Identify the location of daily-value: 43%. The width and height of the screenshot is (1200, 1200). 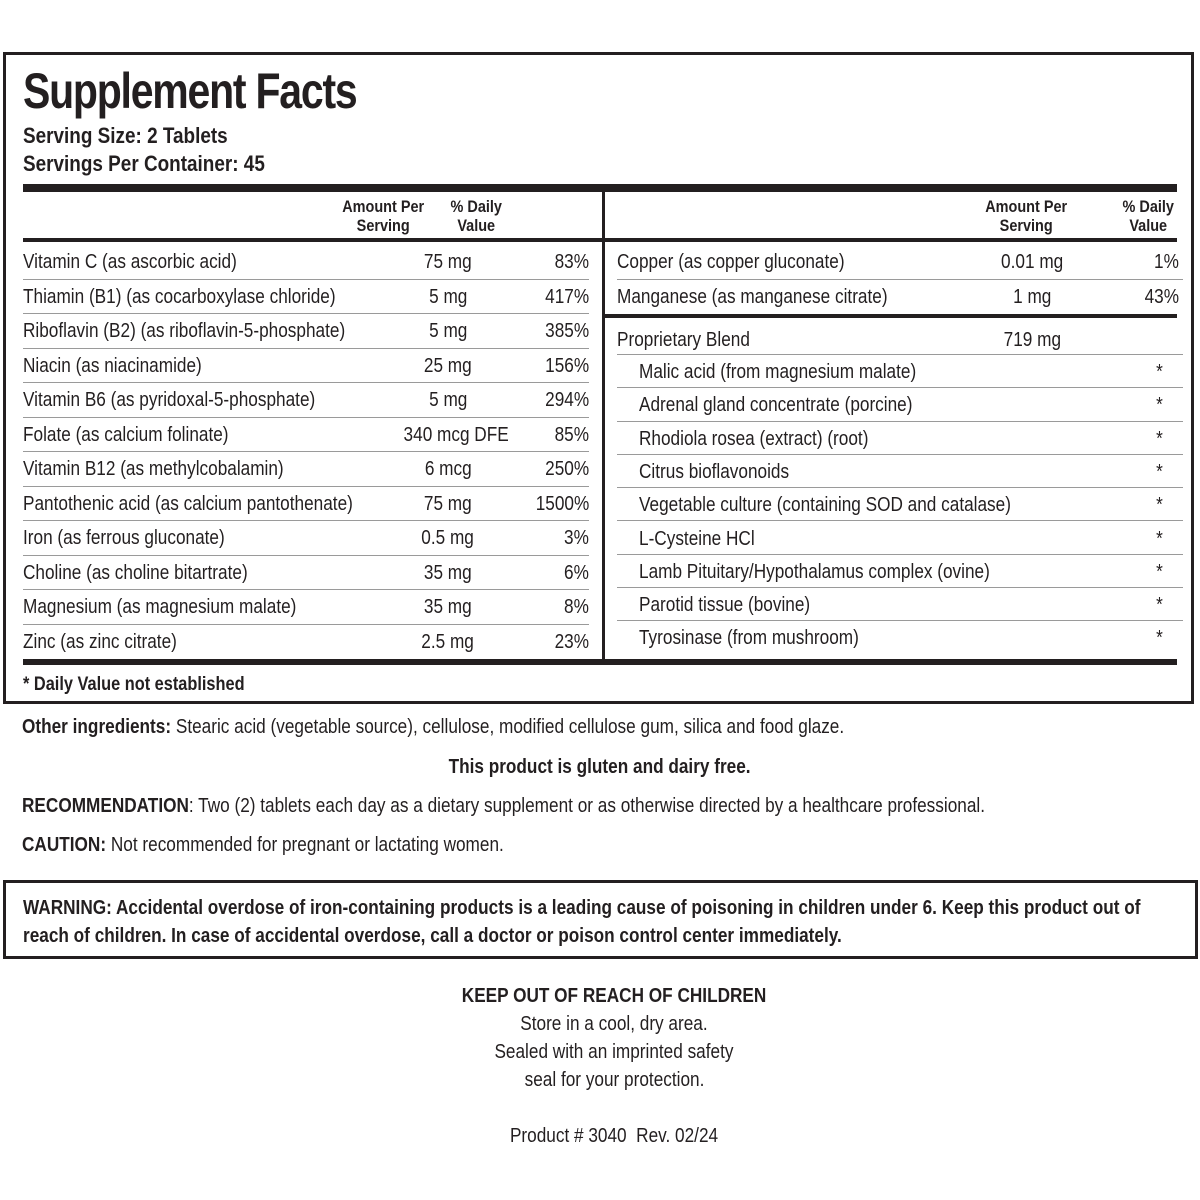
(1161, 296).